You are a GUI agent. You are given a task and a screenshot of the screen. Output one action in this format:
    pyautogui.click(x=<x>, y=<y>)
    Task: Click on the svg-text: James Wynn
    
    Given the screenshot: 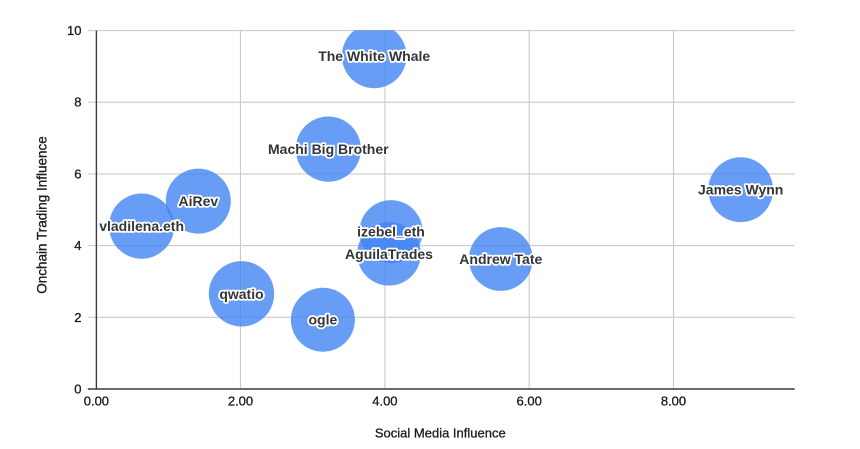 What is the action you would take?
    pyautogui.click(x=740, y=190)
    